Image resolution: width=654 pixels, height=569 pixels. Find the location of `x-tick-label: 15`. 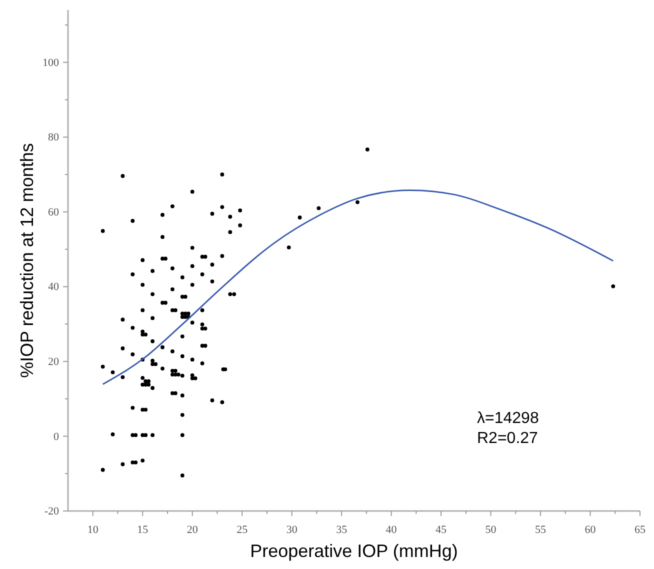

x-tick-label: 15 is located at coordinates (143, 530).